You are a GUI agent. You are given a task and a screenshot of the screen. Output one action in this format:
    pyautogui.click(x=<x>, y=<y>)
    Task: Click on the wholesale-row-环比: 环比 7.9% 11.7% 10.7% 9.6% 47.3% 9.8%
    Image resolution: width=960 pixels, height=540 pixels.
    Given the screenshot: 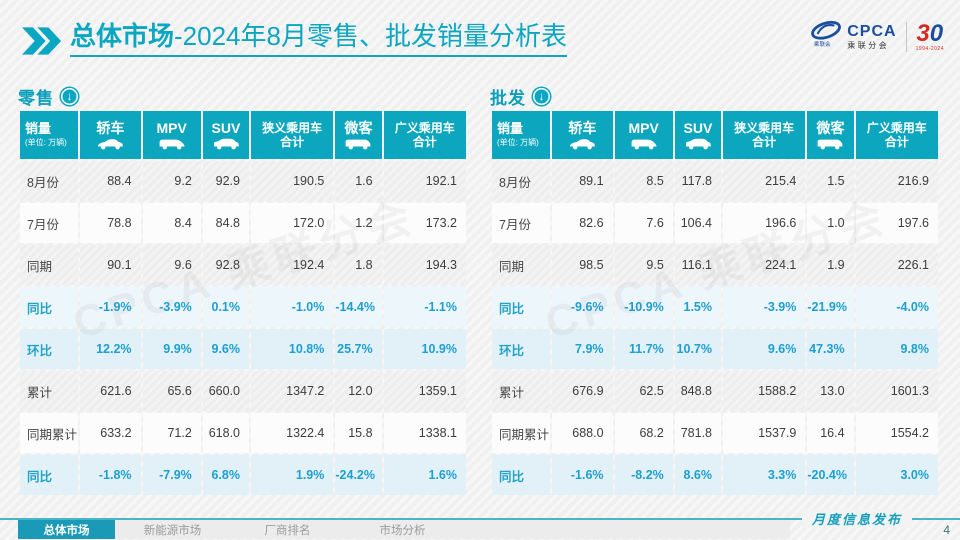 What is the action you would take?
    pyautogui.click(x=715, y=349)
    